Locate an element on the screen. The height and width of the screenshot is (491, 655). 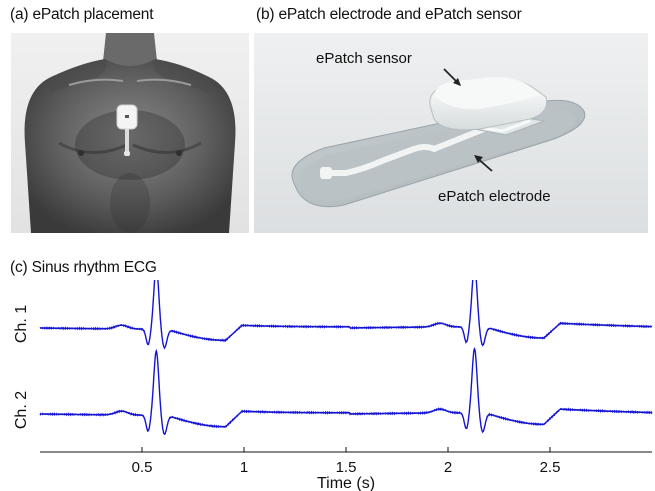
panel-b-title: (b) ePatch electrode and ePatch sensor is located at coordinates (389, 14).